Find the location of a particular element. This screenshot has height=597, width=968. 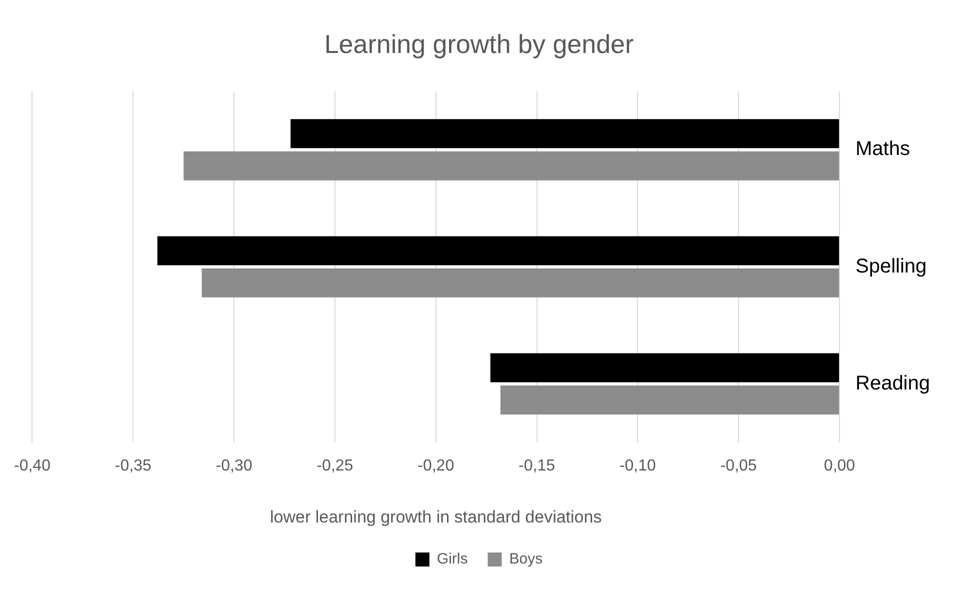

x-tick-label: -0,25 is located at coordinates (335, 465).